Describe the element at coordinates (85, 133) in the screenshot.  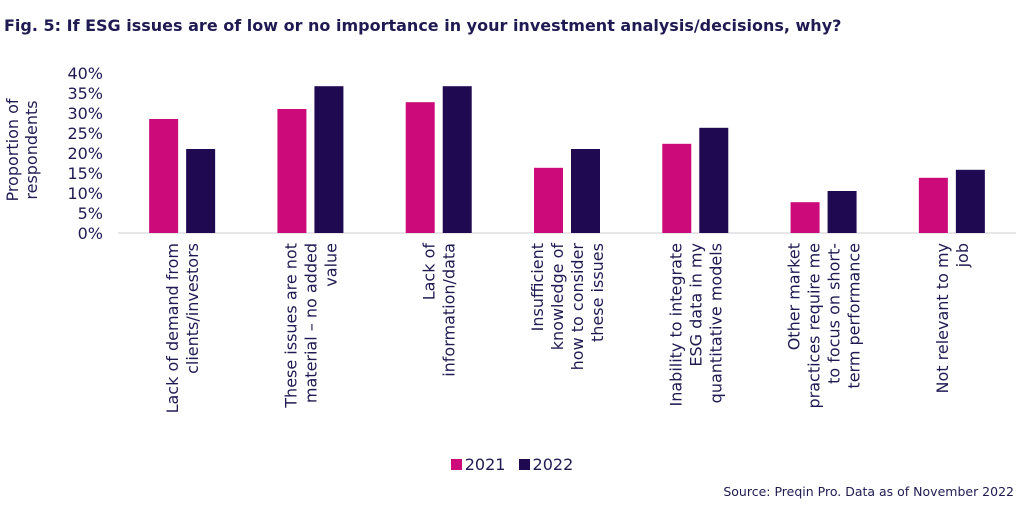
I see `y-tick-label: 25%` at that location.